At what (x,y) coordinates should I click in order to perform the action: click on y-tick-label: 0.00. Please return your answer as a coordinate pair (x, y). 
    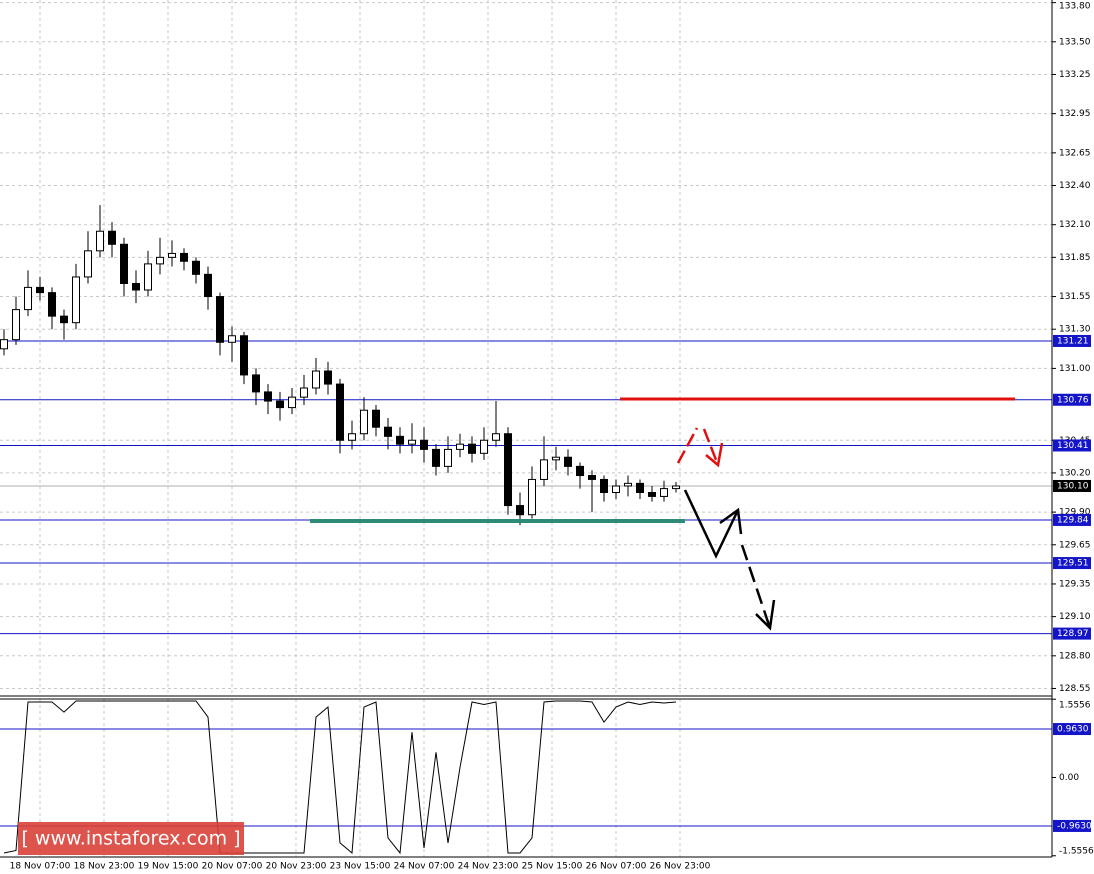
    Looking at the image, I should click on (1069, 778).